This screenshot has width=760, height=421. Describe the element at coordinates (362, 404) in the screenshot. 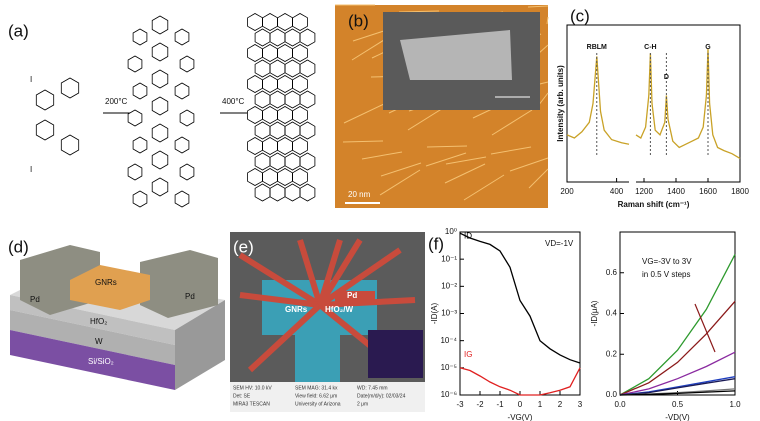

I see `footer-text: 2 μm` at that location.